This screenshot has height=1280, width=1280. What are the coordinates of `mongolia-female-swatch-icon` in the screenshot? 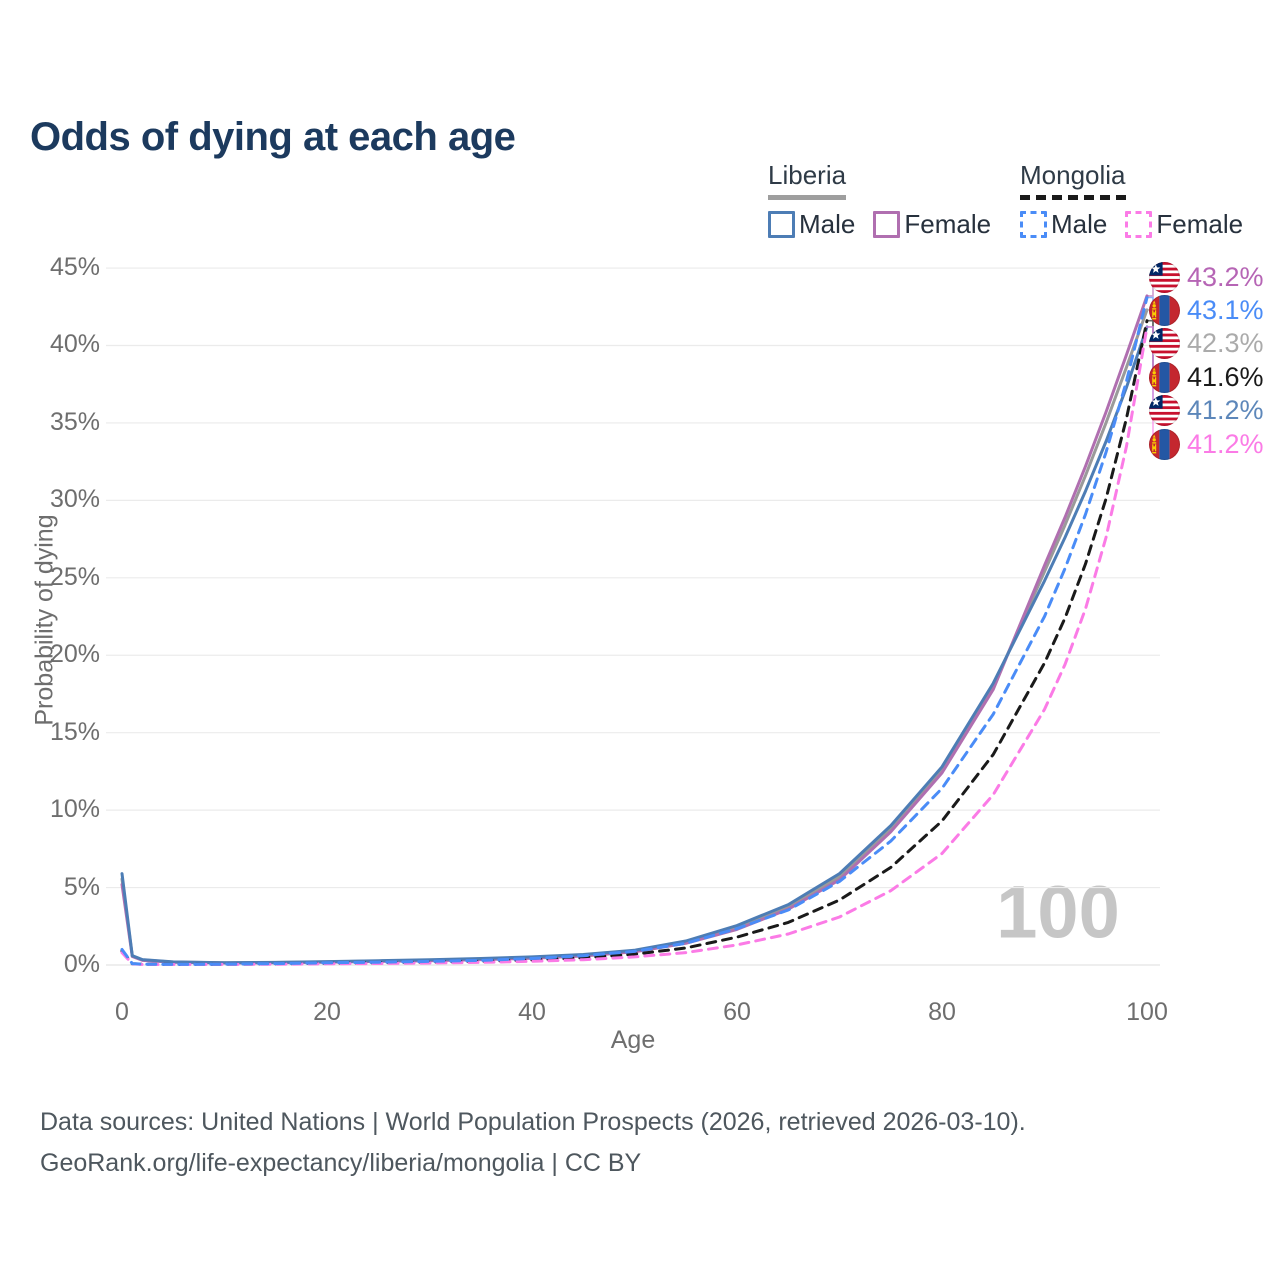 It's located at (1139, 224).